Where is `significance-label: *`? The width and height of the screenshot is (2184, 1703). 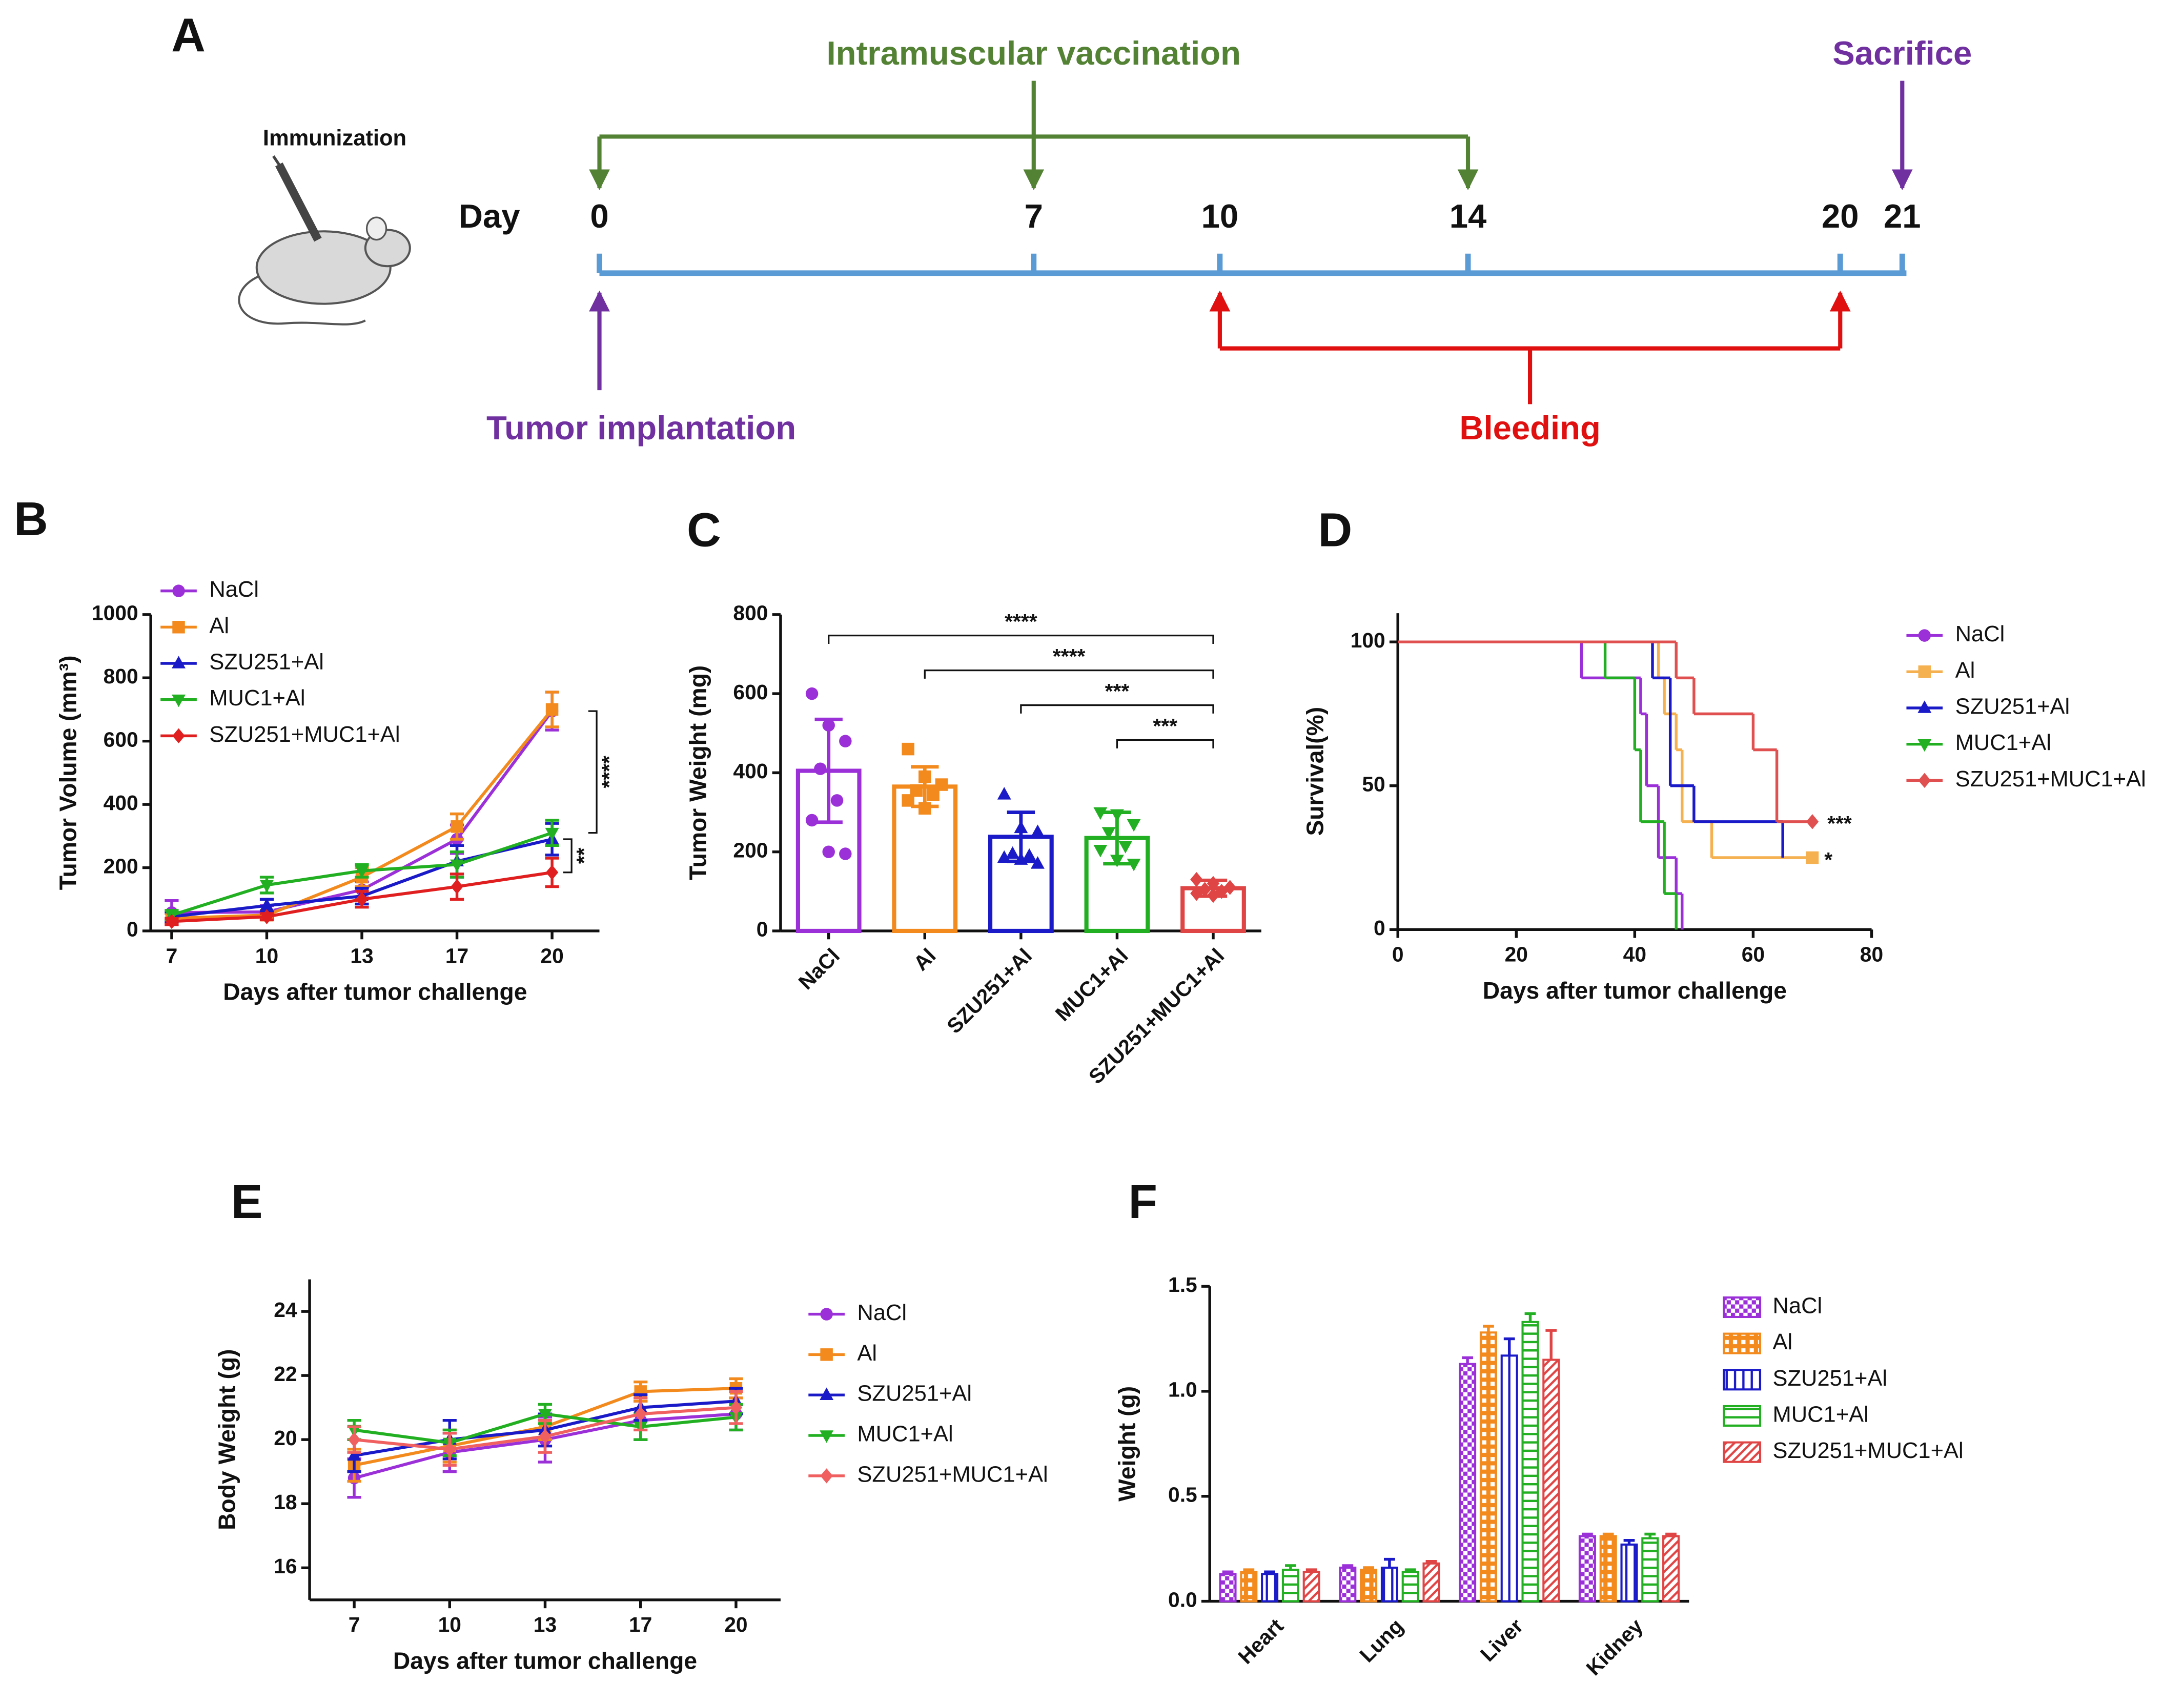
significance-label: * is located at coordinates (1828, 859).